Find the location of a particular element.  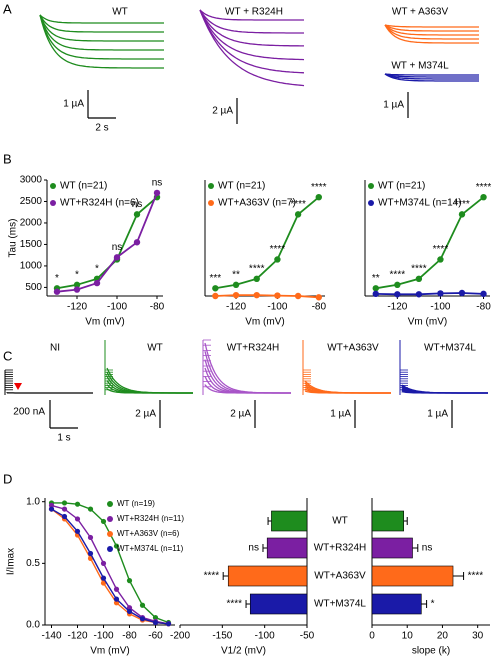

legend-label: WT+R324H (n=11) is located at coordinates (150, 518).